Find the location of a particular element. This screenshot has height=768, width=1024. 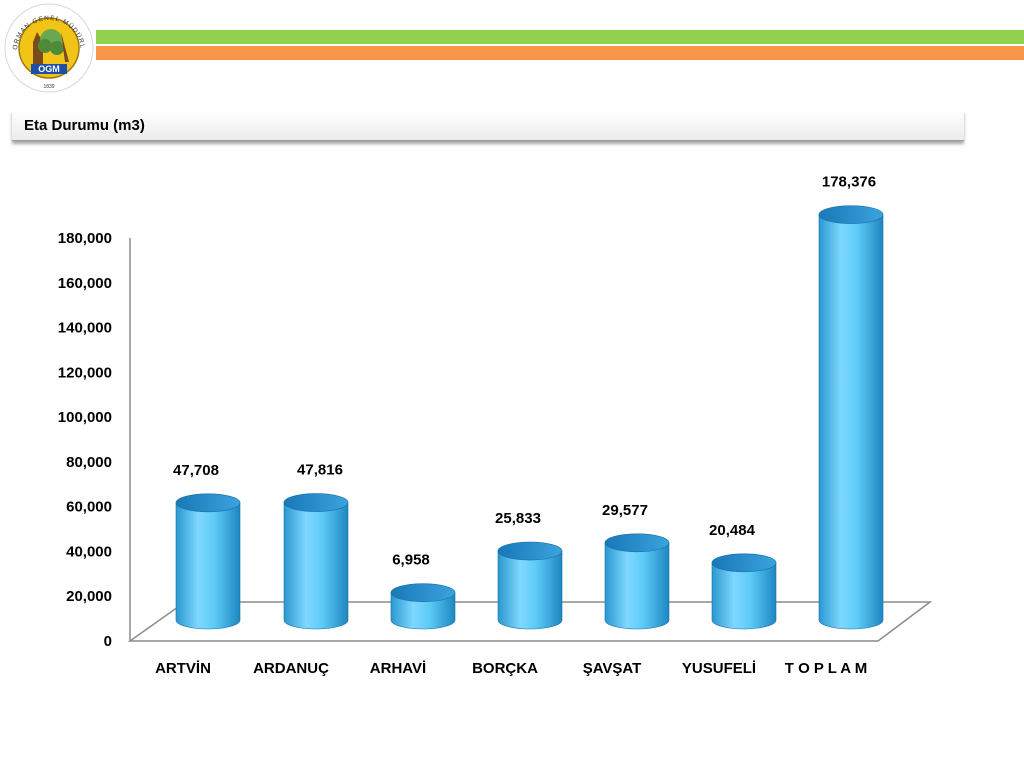

logo-center-text: OGM is located at coordinates (49, 69).